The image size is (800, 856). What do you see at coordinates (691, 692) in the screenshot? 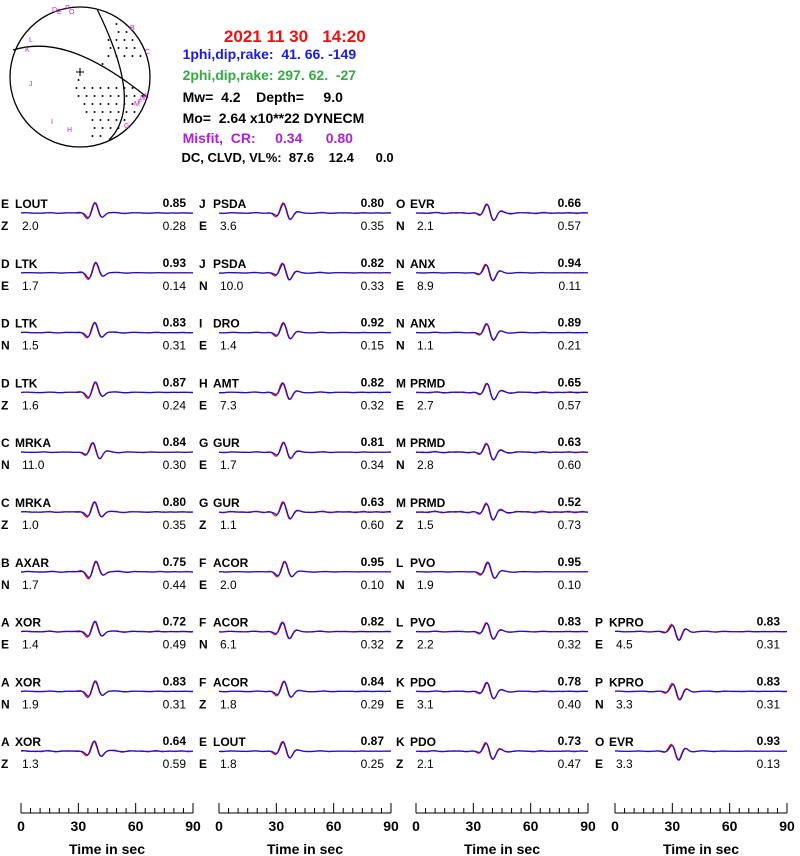
I see `trace-panel: P KPRO 0.83 N 3.3 0.31` at bounding box center [691, 692].